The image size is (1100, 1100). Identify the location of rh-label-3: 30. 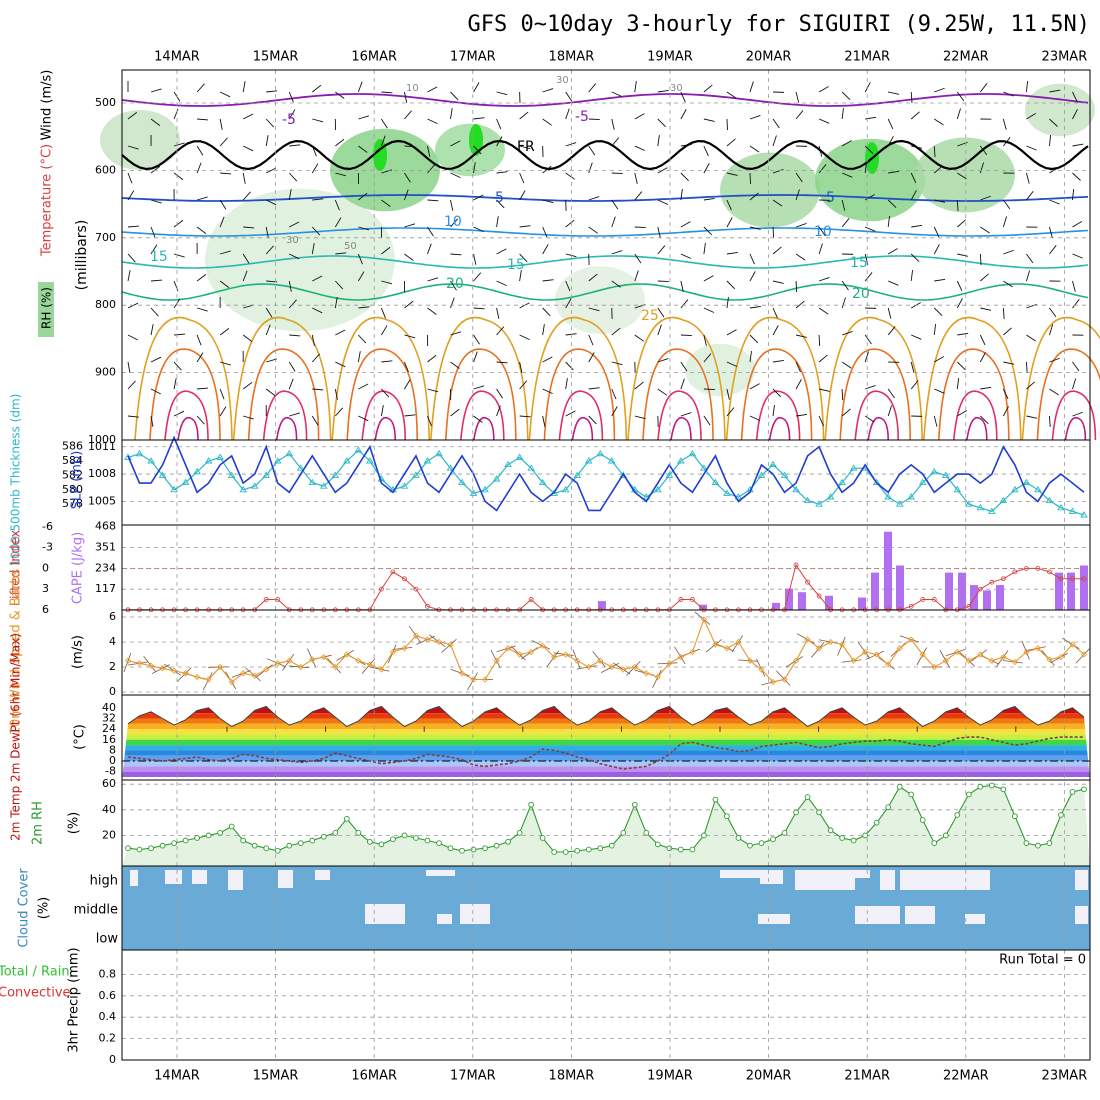
(292, 240).